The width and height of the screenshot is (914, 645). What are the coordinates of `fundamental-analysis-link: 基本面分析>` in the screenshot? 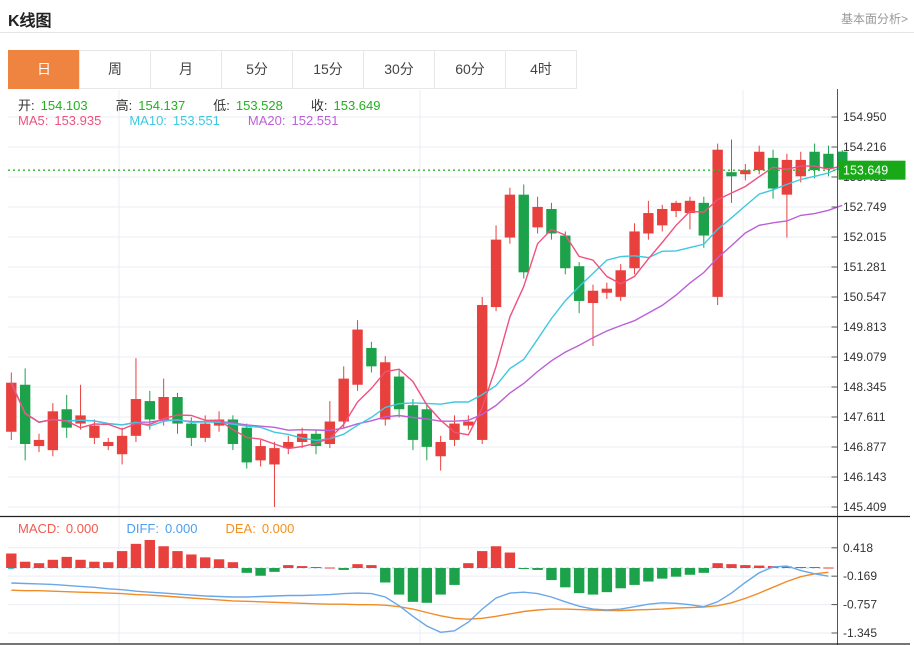 It's located at (874, 19).